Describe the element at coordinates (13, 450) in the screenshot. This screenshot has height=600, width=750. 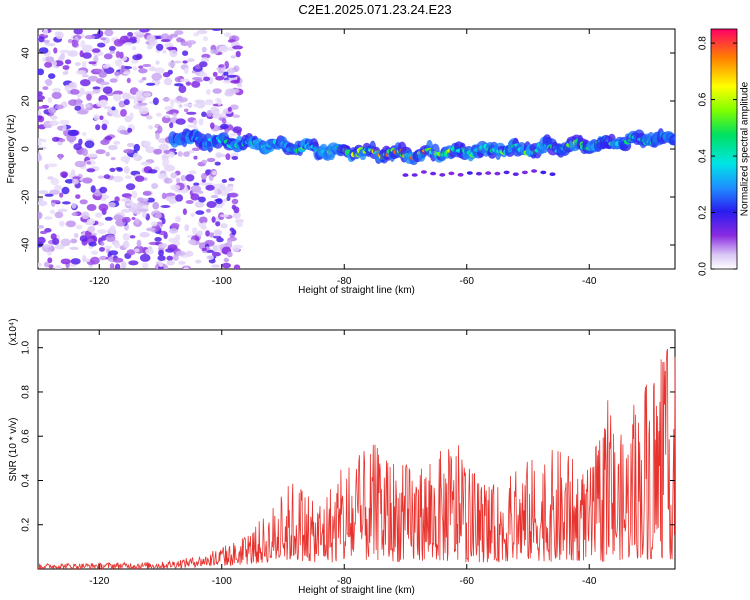
I see `snr-y-axis-label: SNR (10 * v/v)` at that location.